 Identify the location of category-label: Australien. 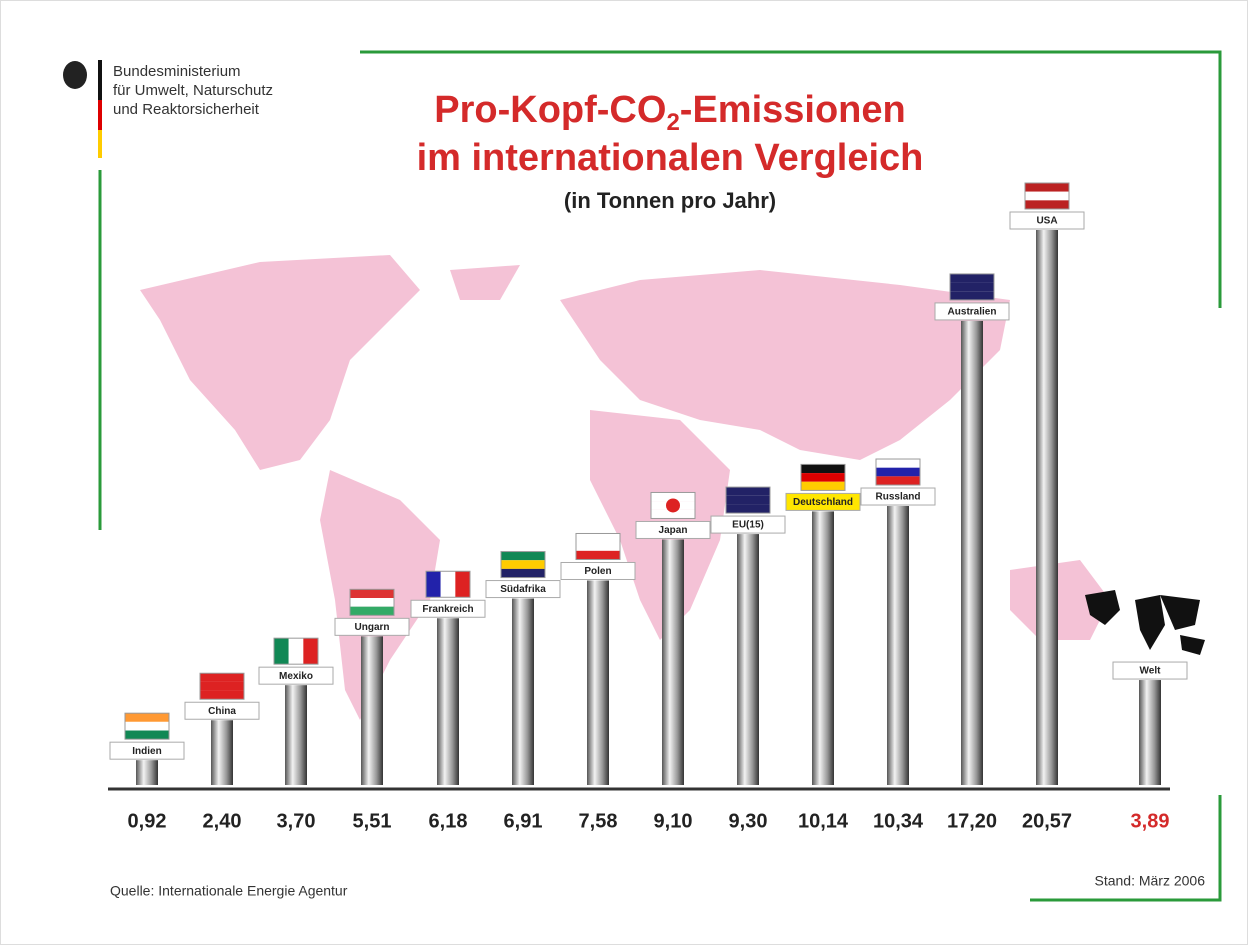
(972, 312).